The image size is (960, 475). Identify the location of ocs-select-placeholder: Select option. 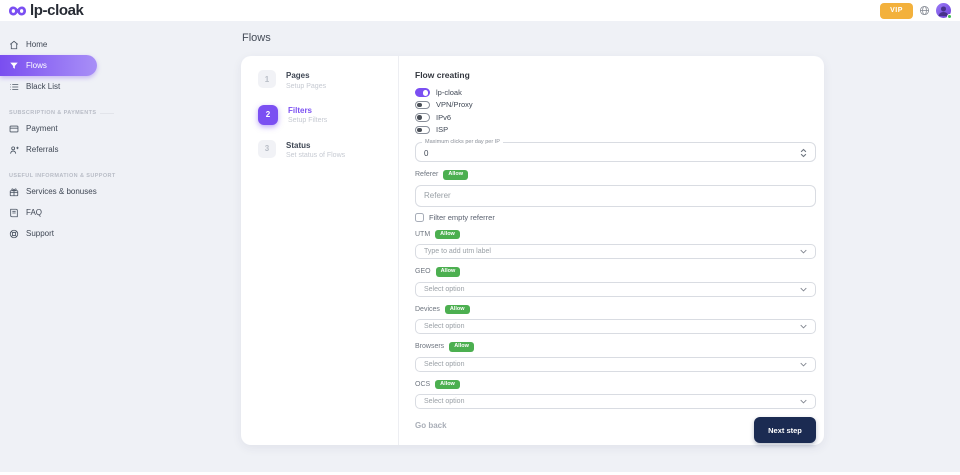
(444, 401).